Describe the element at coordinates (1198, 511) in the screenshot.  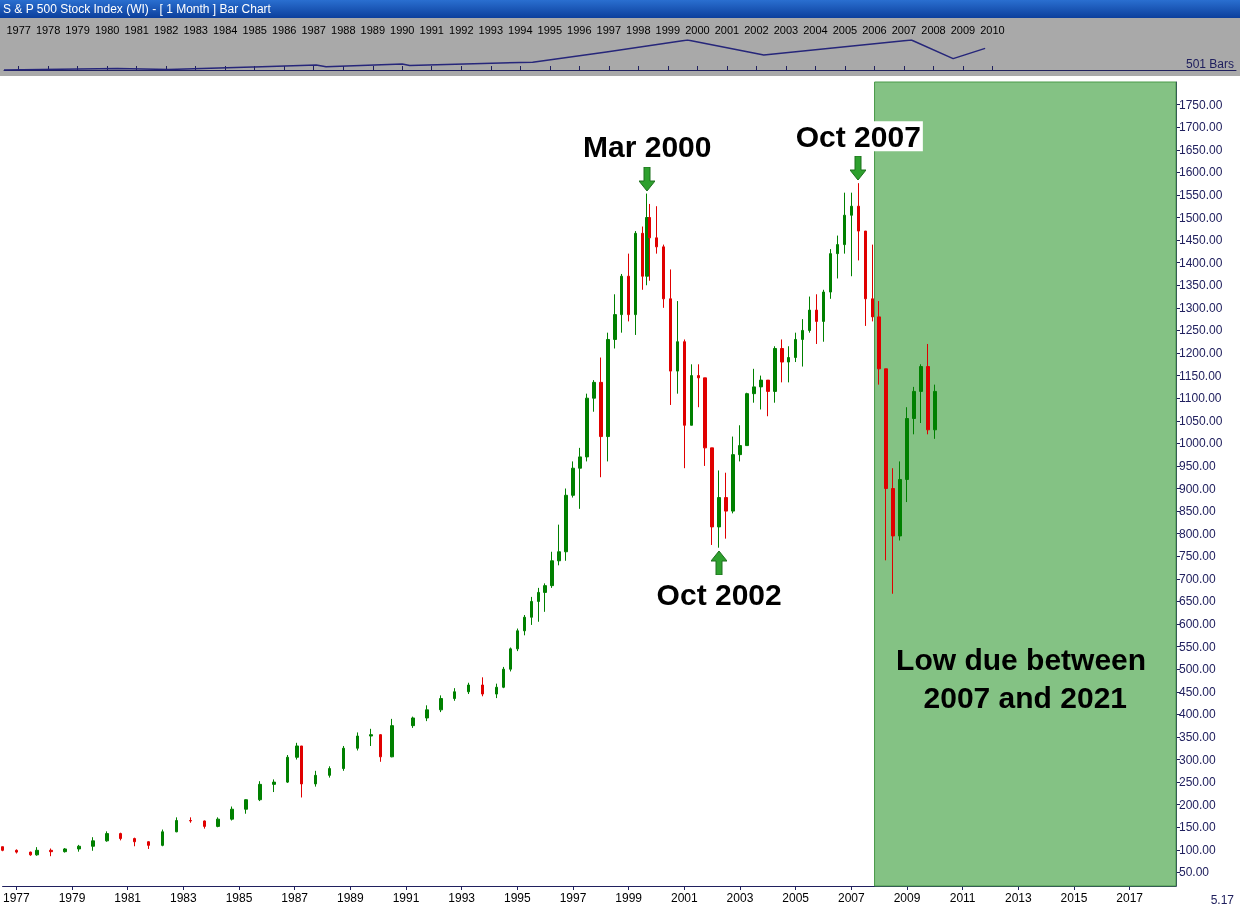
I see `y-tick-label: 850.00` at that location.